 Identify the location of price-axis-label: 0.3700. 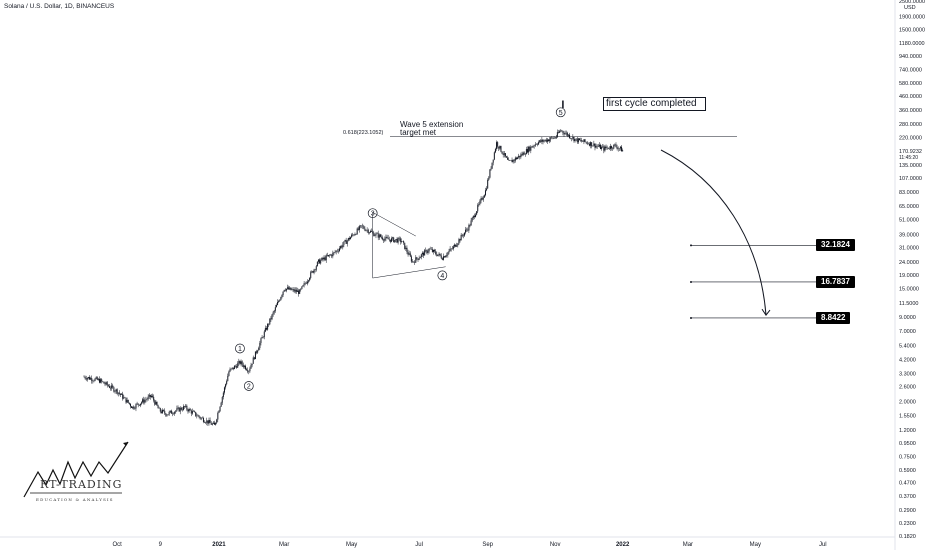
(907, 497).